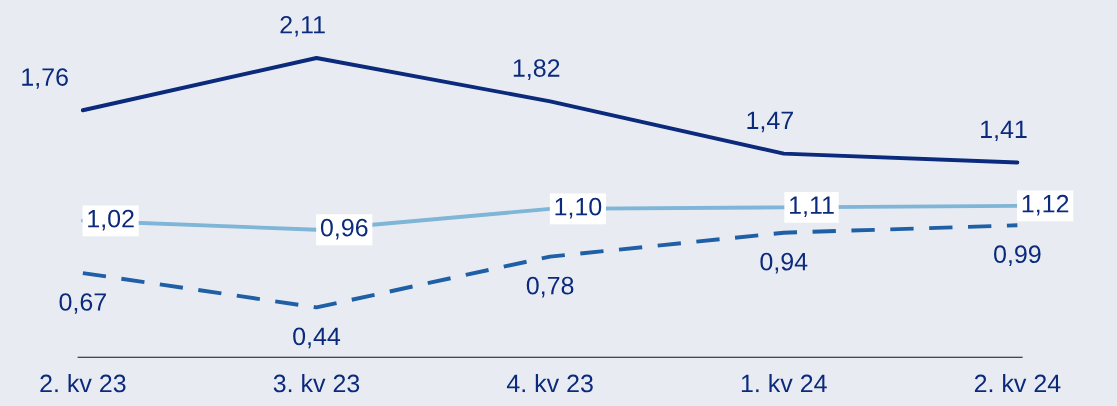  What do you see at coordinates (578, 208) in the screenshot?
I see `data-label: 1,10` at bounding box center [578, 208].